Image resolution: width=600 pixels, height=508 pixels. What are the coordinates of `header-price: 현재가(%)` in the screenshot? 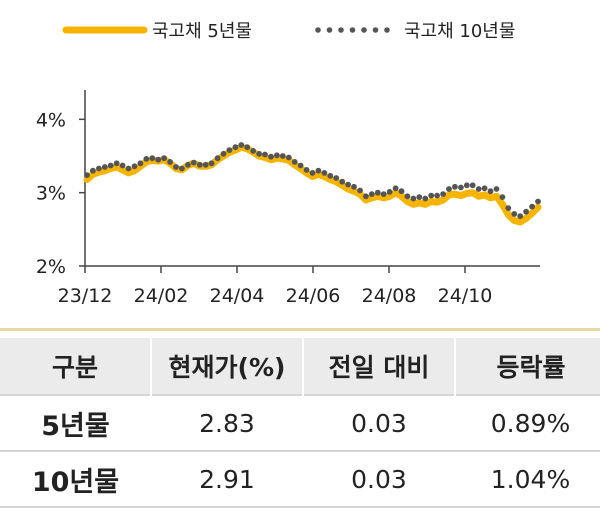 It's located at (227, 366).